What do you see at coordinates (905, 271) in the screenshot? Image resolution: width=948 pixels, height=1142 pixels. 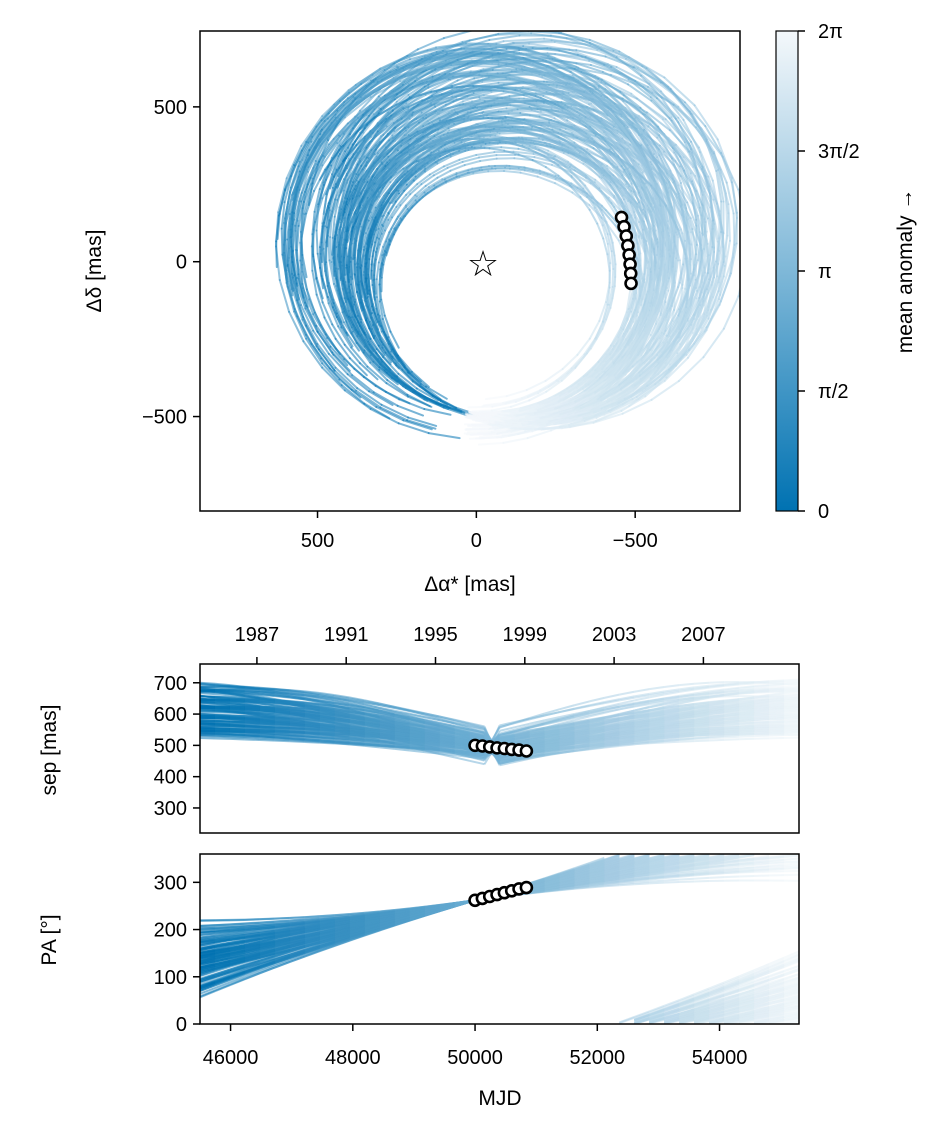 I see `colorbar-label: mean anomaly →` at bounding box center [905, 271].